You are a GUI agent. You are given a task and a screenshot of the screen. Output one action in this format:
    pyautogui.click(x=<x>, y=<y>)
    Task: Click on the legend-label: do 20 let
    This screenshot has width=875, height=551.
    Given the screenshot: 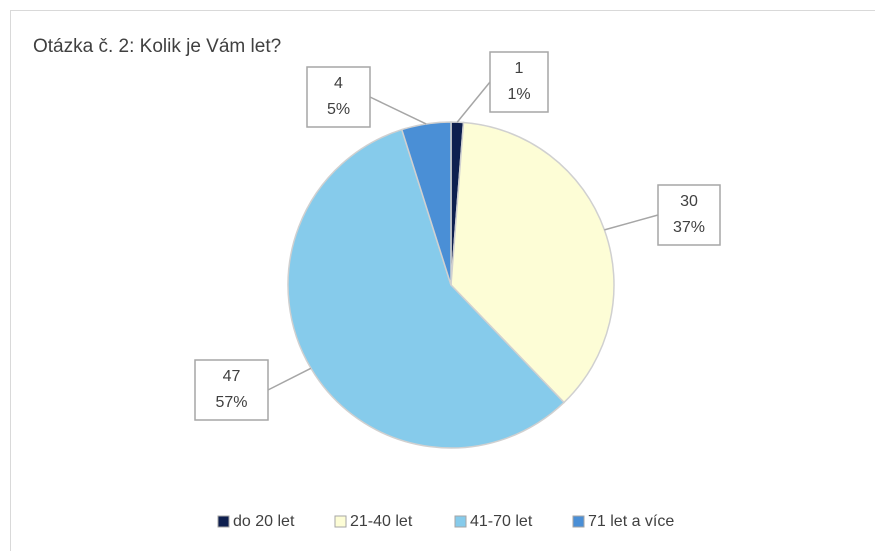 What is the action you would take?
    pyautogui.click(x=264, y=521)
    